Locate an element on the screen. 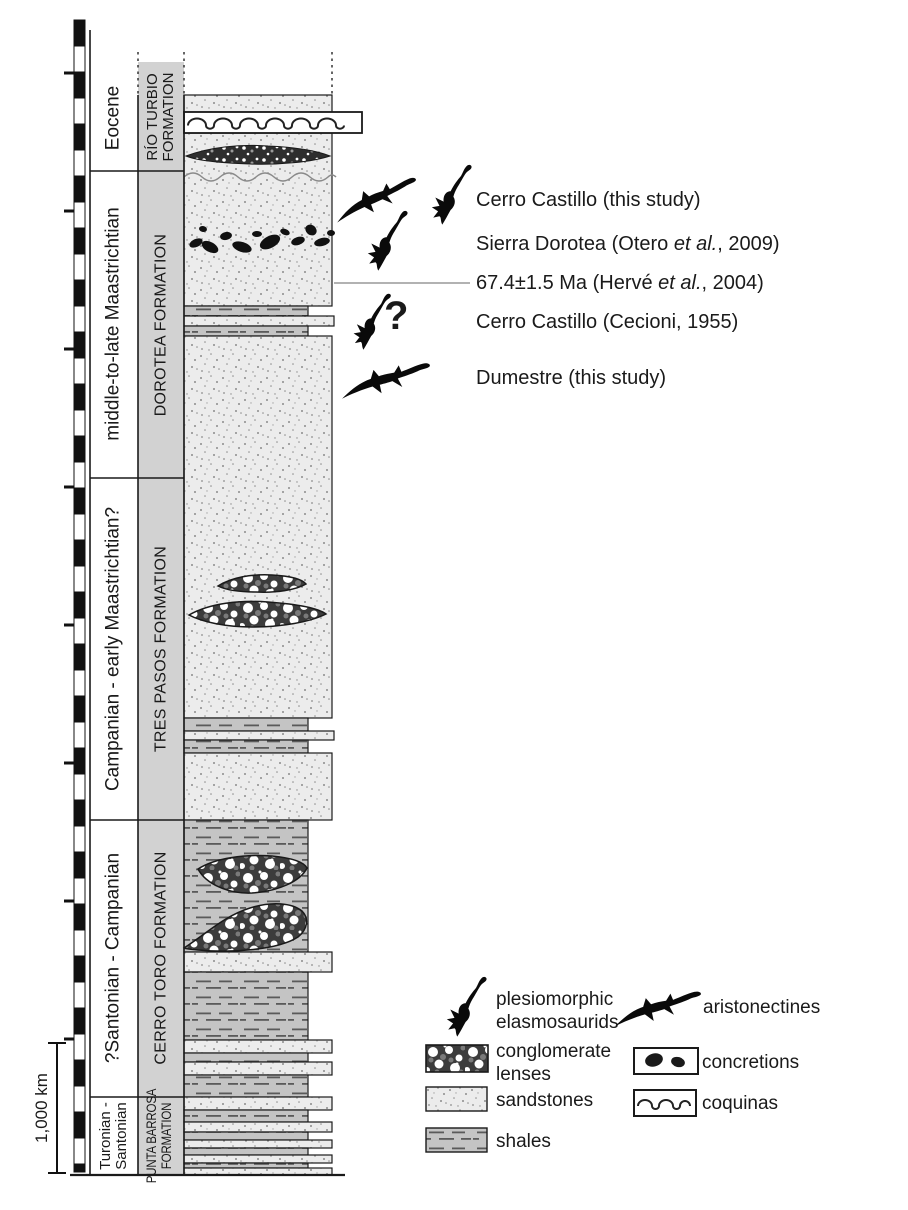 The image size is (908, 1210). formation-label-tres-pasos: TRES PASOS FORMATION is located at coordinates (160, 649).